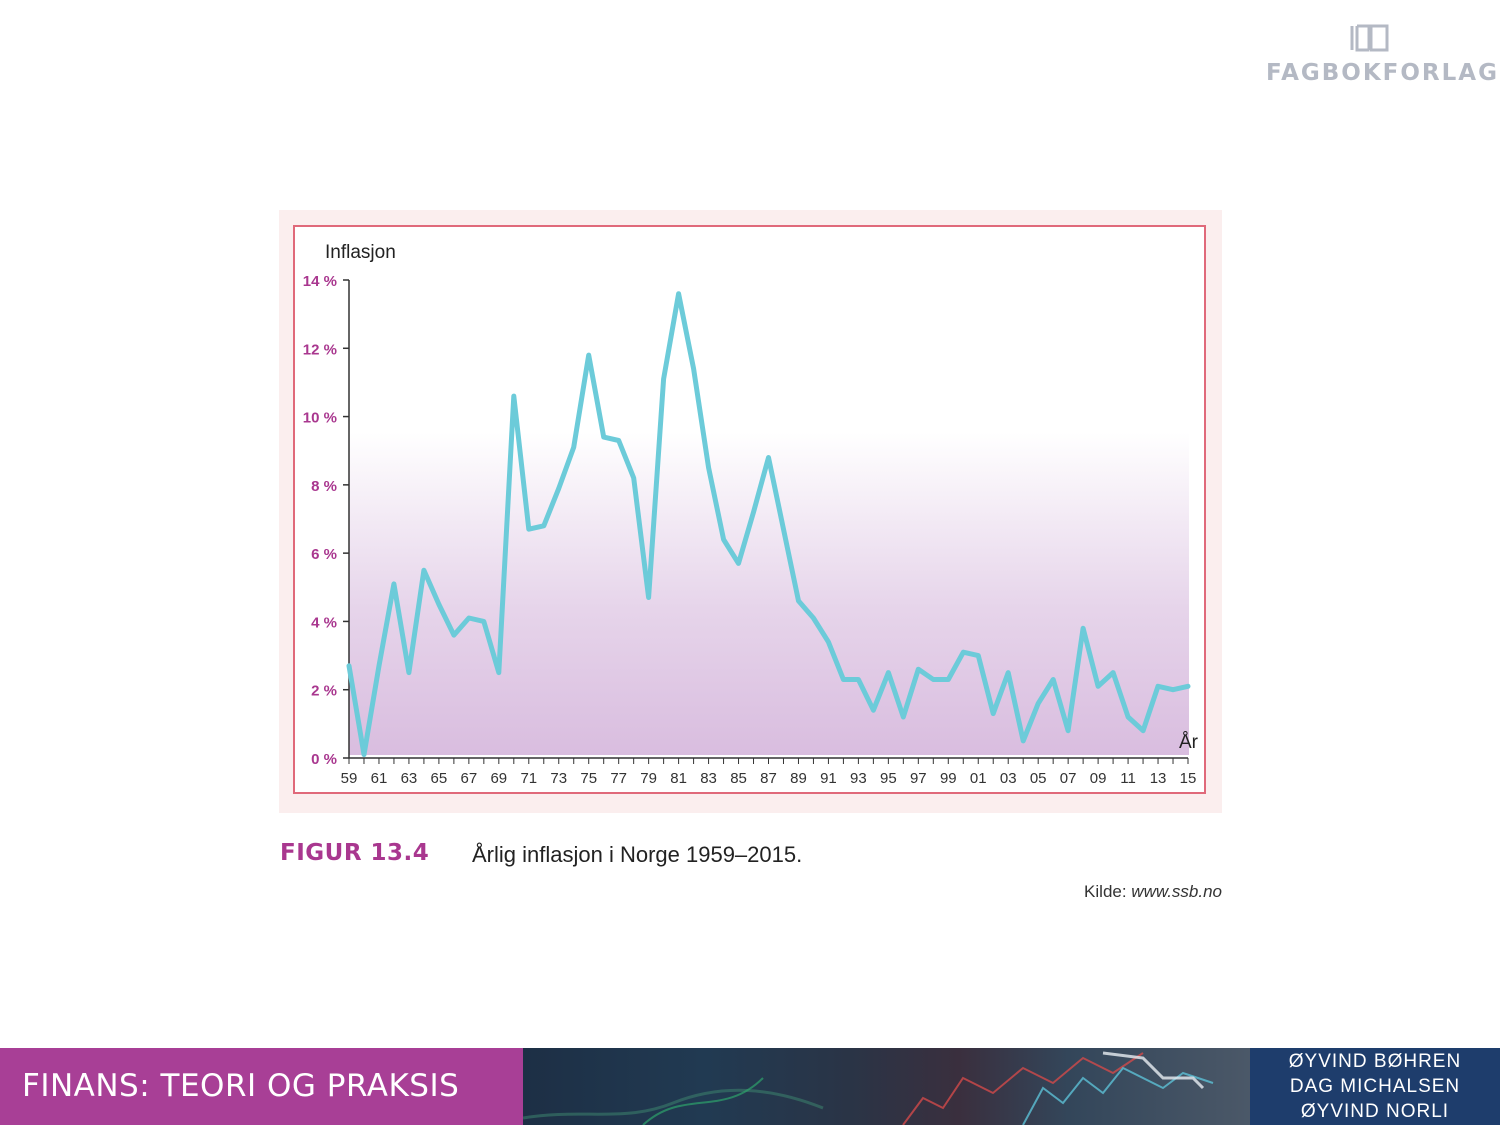 This screenshot has width=1500, height=1125. Describe the element at coordinates (241, 1086) in the screenshot. I see `book-title: FINANS: TEORI OG PRAKSIS` at that location.